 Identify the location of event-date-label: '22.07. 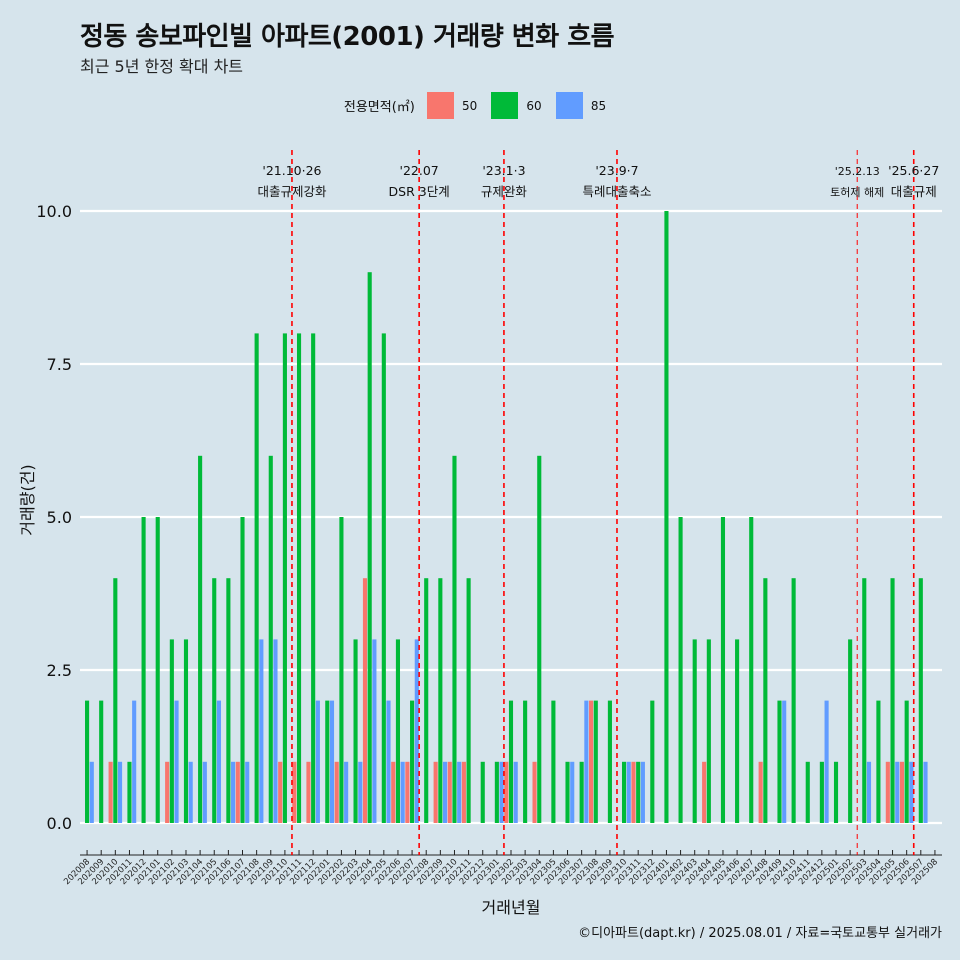
(419, 170).